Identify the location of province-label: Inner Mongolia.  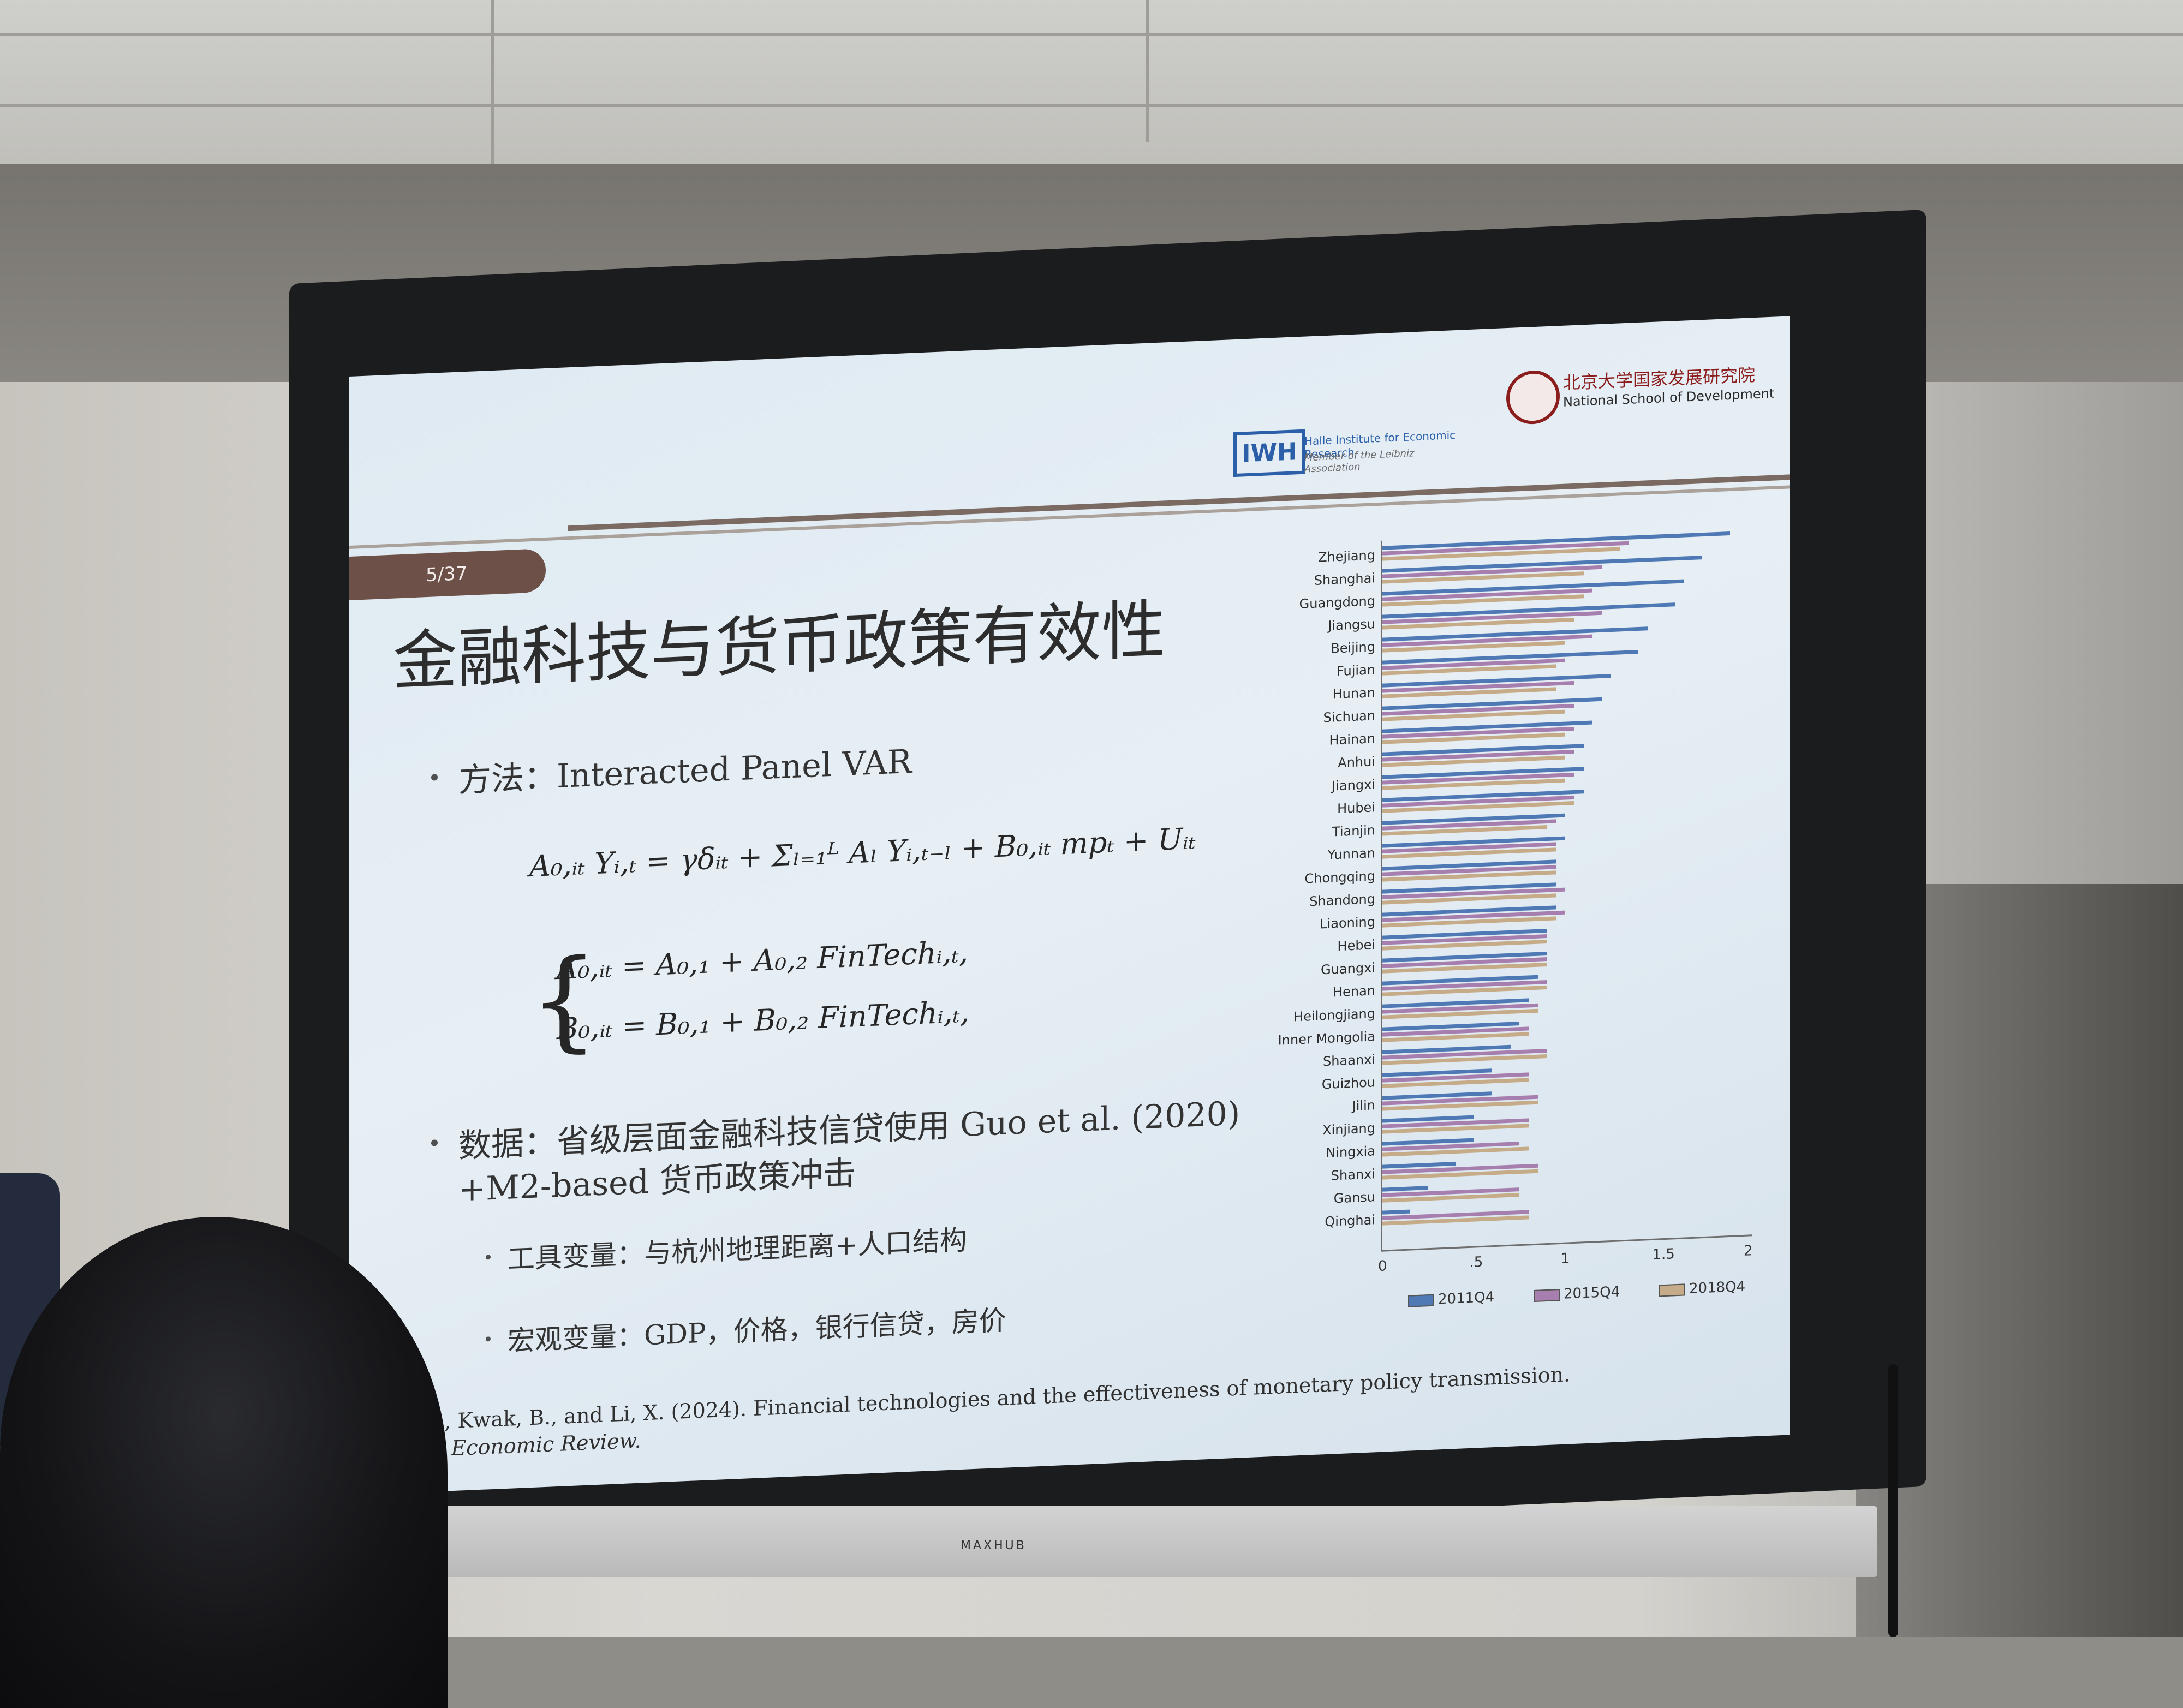
(1326, 1038).